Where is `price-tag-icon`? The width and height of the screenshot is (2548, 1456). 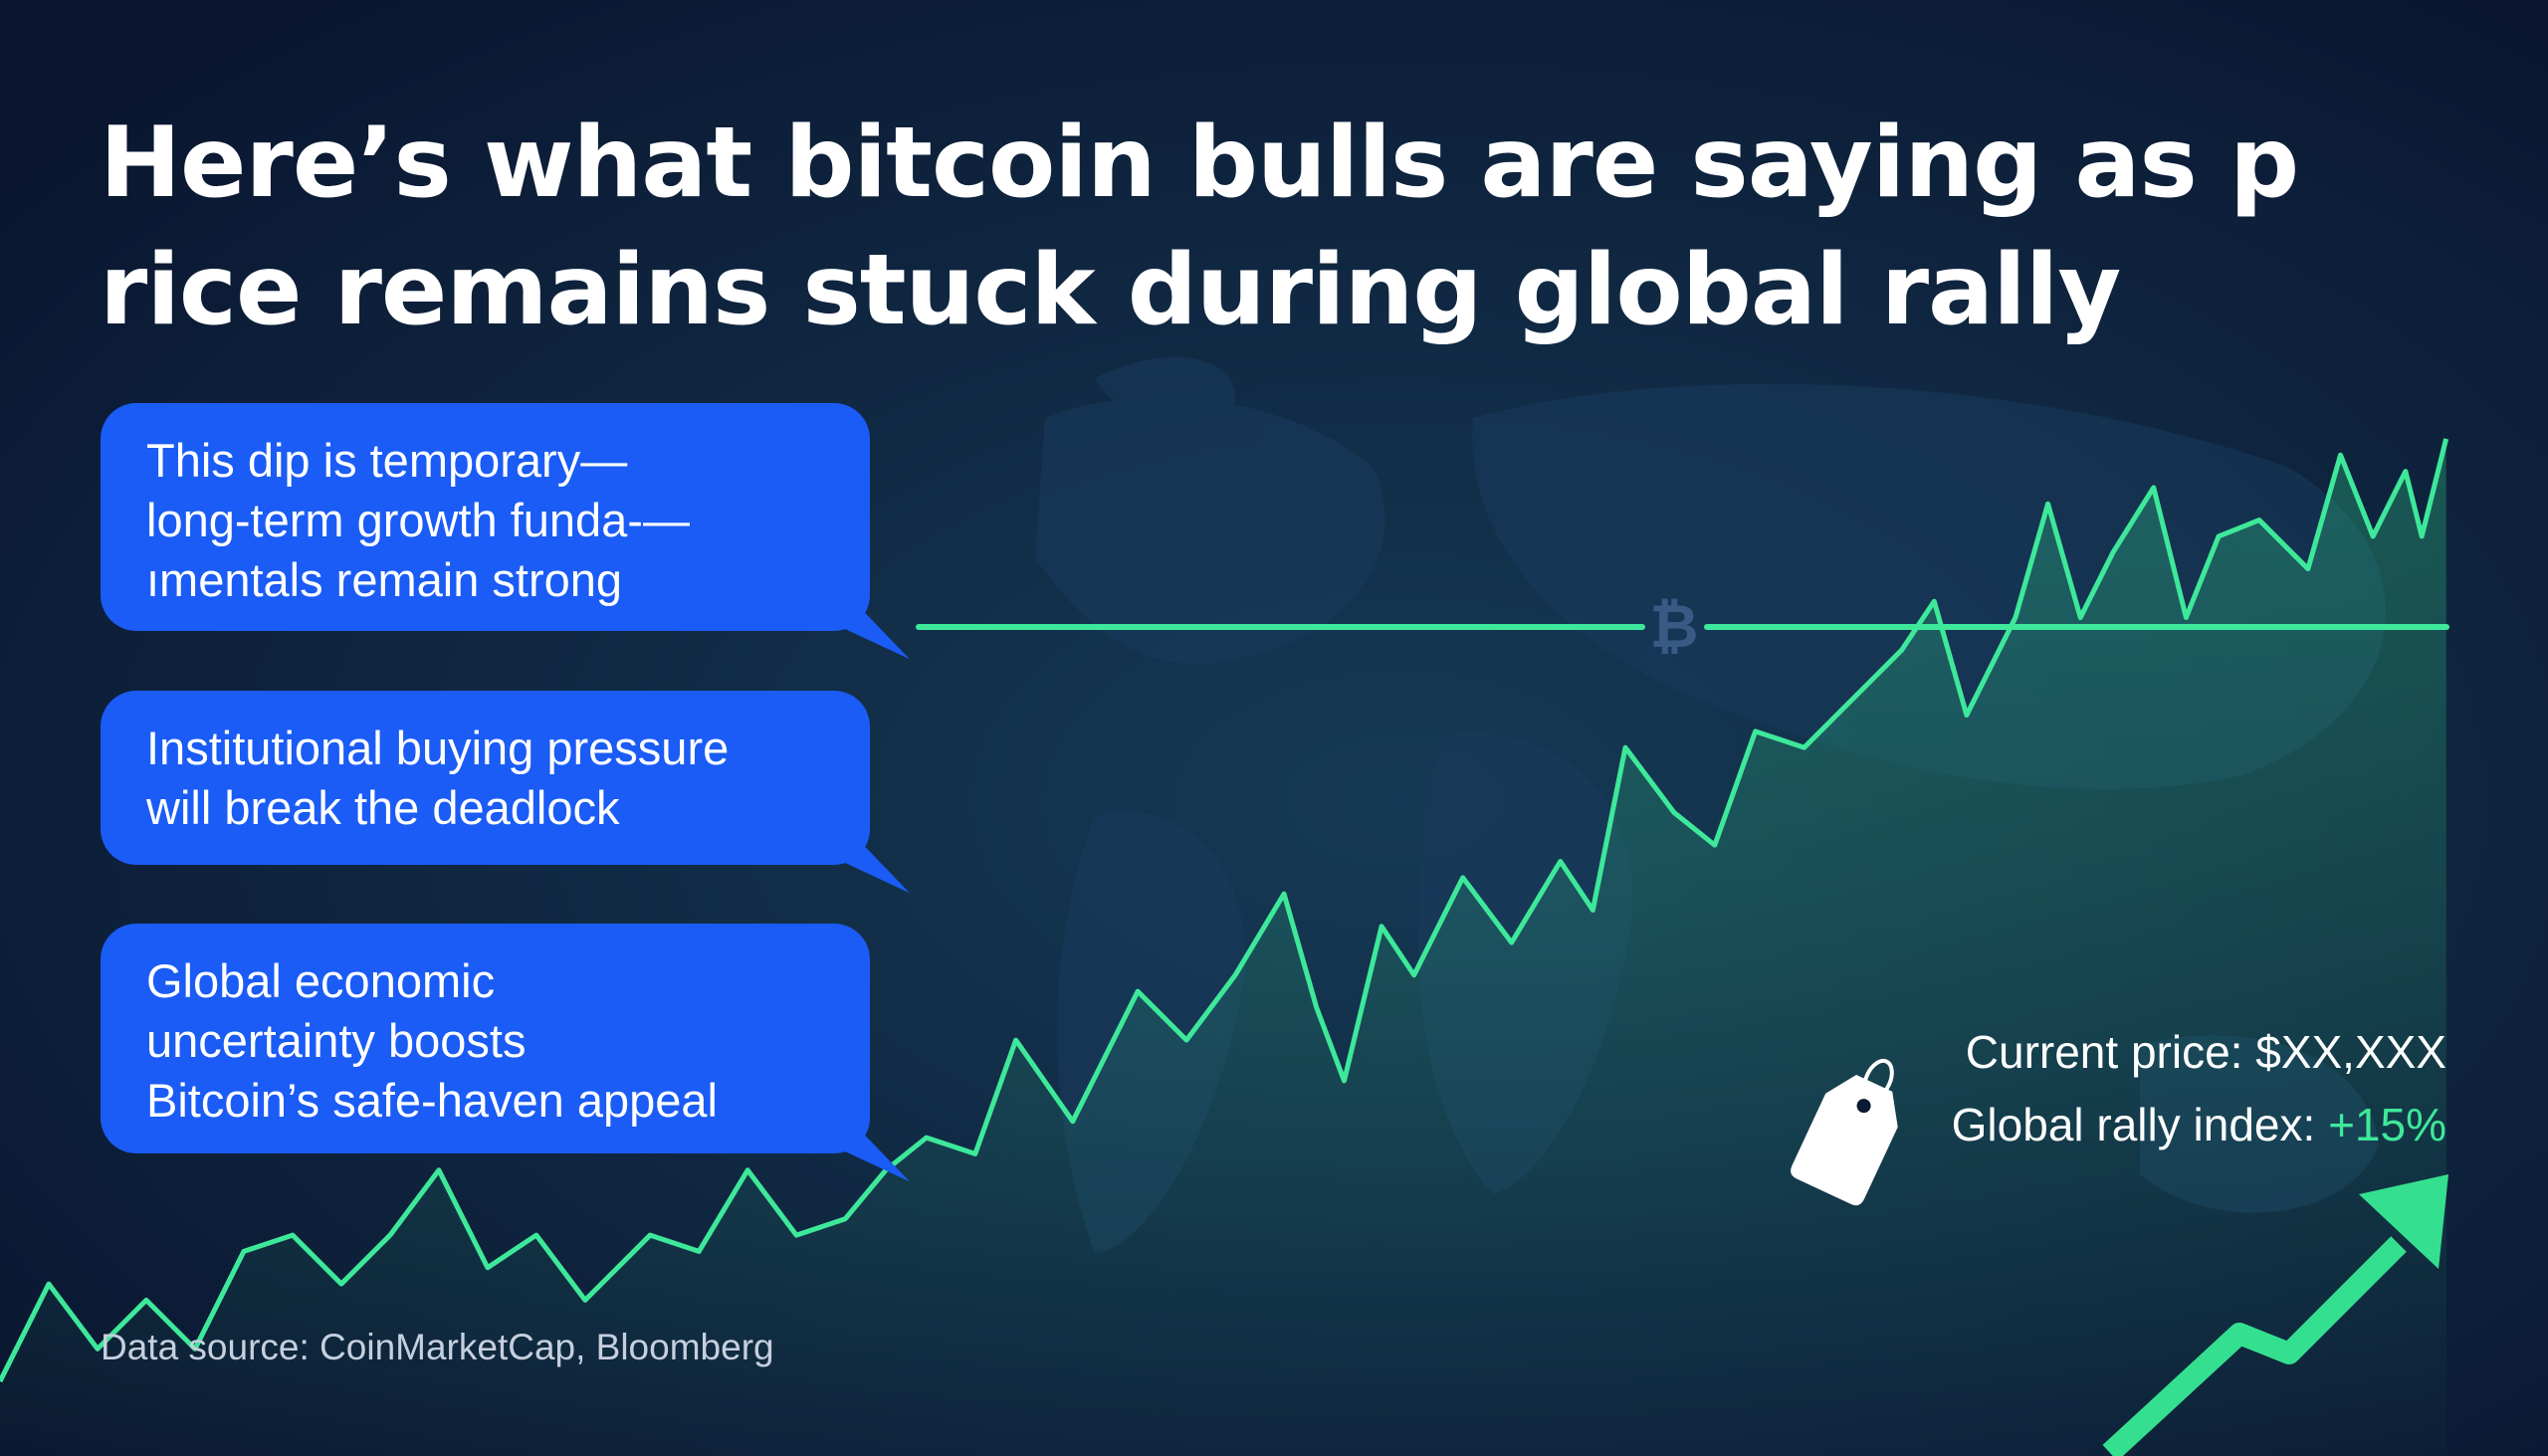
price-tag-icon is located at coordinates (1844, 1132).